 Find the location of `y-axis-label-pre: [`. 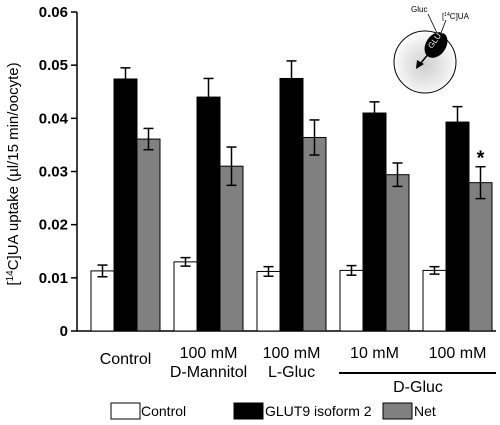

y-axis-label-pre: [ is located at coordinates (13, 283).